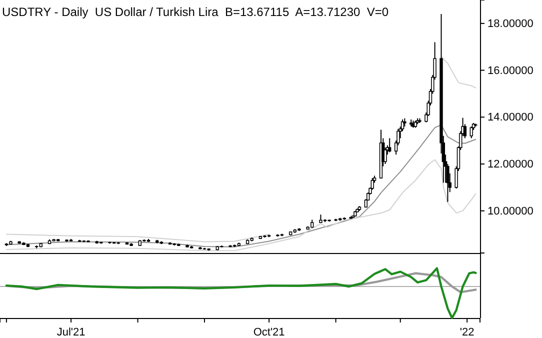 The image size is (542, 338). Describe the element at coordinates (511, 118) in the screenshot. I see `y-tick-label: 14.00000` at that location.